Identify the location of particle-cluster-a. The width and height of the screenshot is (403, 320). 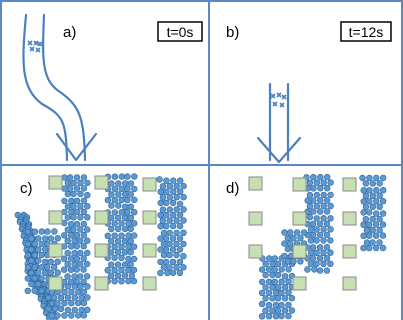
(35, 46).